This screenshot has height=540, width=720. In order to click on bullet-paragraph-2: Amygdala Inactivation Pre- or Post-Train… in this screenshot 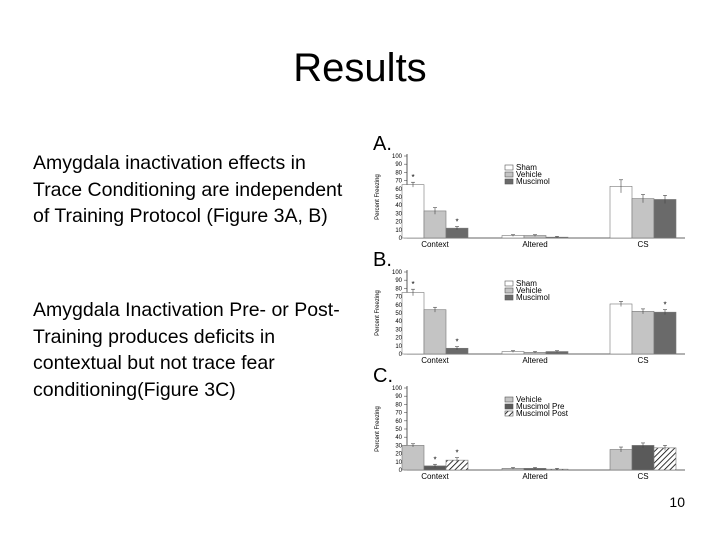, I will do `click(186, 350)`.